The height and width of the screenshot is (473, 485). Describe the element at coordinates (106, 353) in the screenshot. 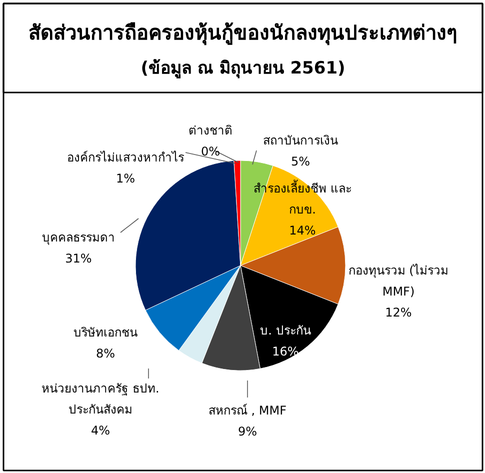

I see `data-label: 8%` at that location.